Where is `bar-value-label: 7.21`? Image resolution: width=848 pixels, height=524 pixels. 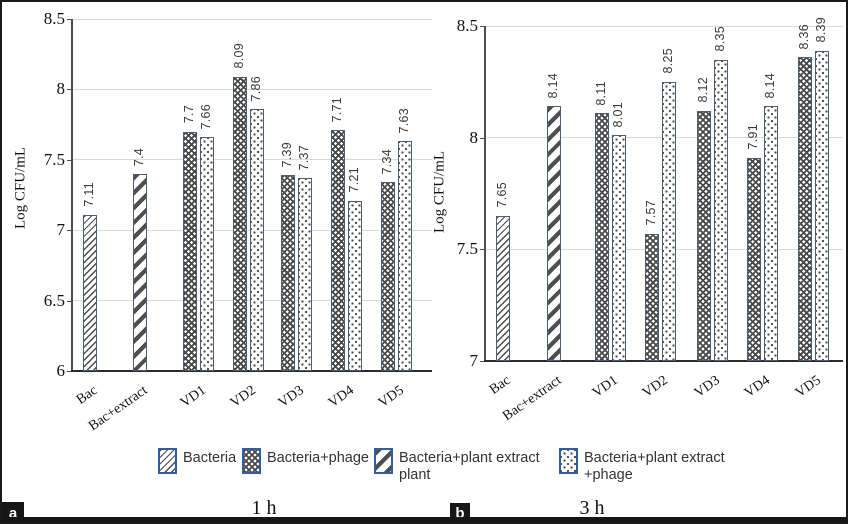
bar-value-label: 7.21 is located at coordinates (353, 180).